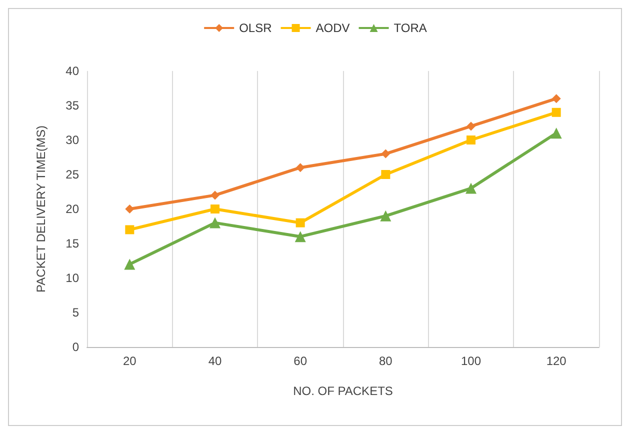 This screenshot has width=630, height=434. Describe the element at coordinates (255, 28) in the screenshot. I see `legend-label: OLSR` at that location.